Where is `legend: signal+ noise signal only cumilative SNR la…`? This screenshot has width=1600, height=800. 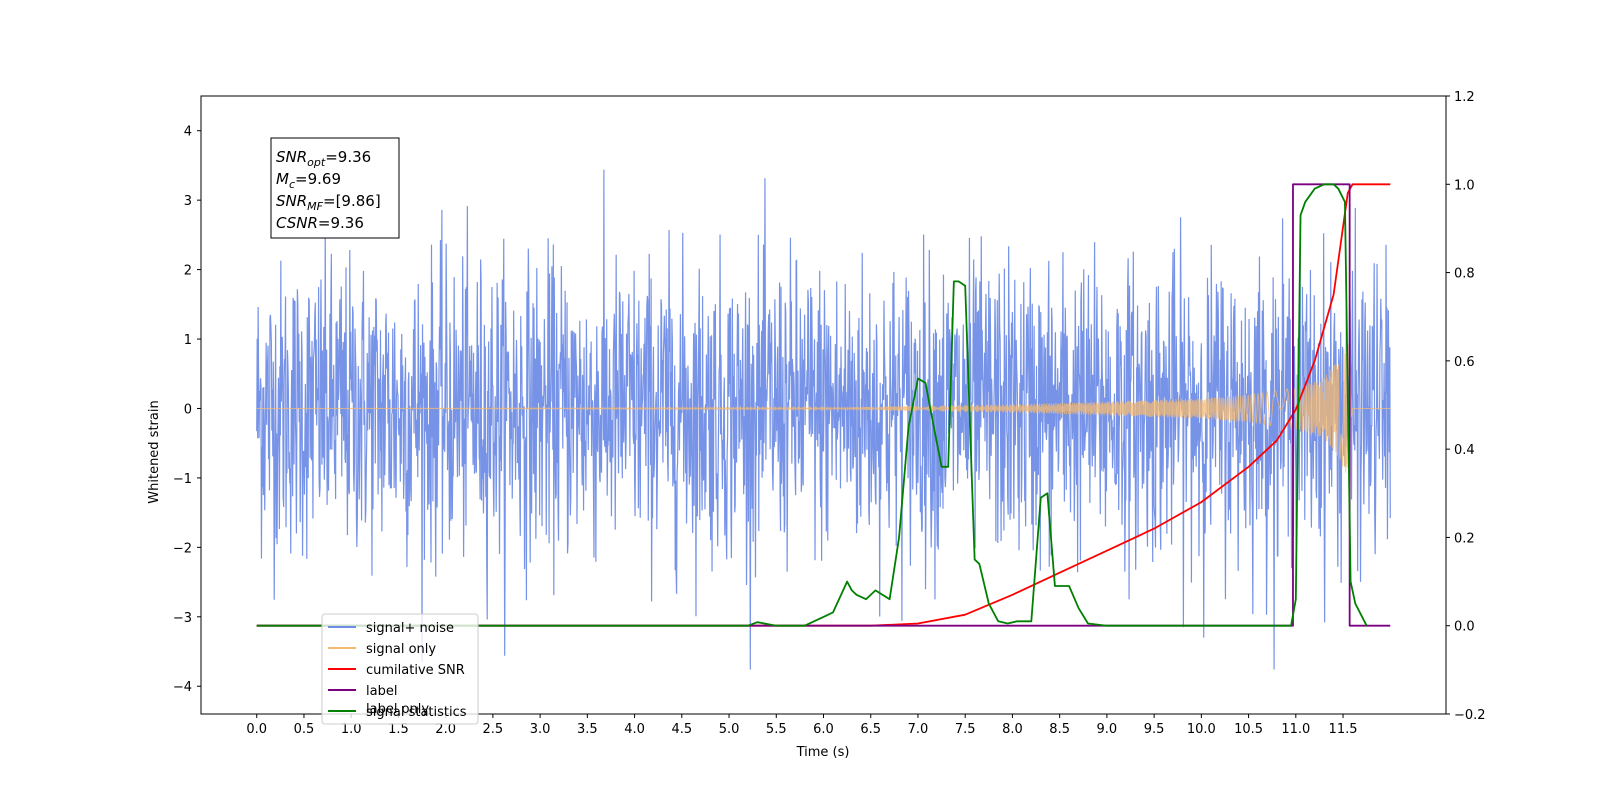
legend: signal+ noise signal only cumilative SNR la… is located at coordinates (400, 669).